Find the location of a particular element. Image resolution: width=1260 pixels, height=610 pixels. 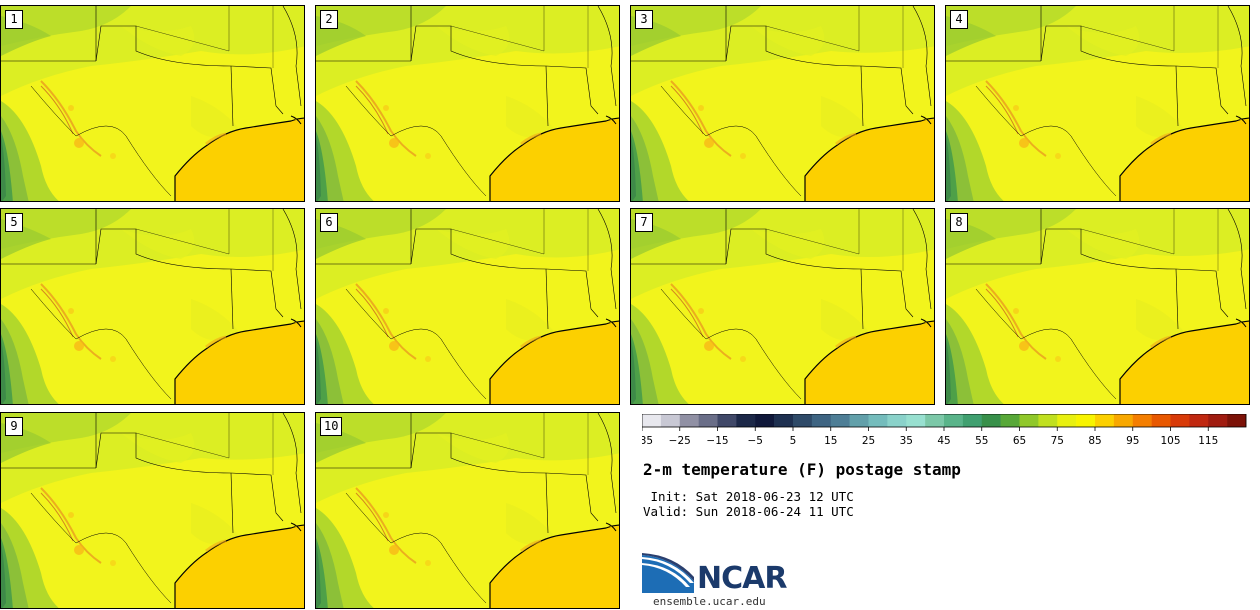

plot-title: 2-m temperature (F) postage stamp is located at coordinates (802, 469).